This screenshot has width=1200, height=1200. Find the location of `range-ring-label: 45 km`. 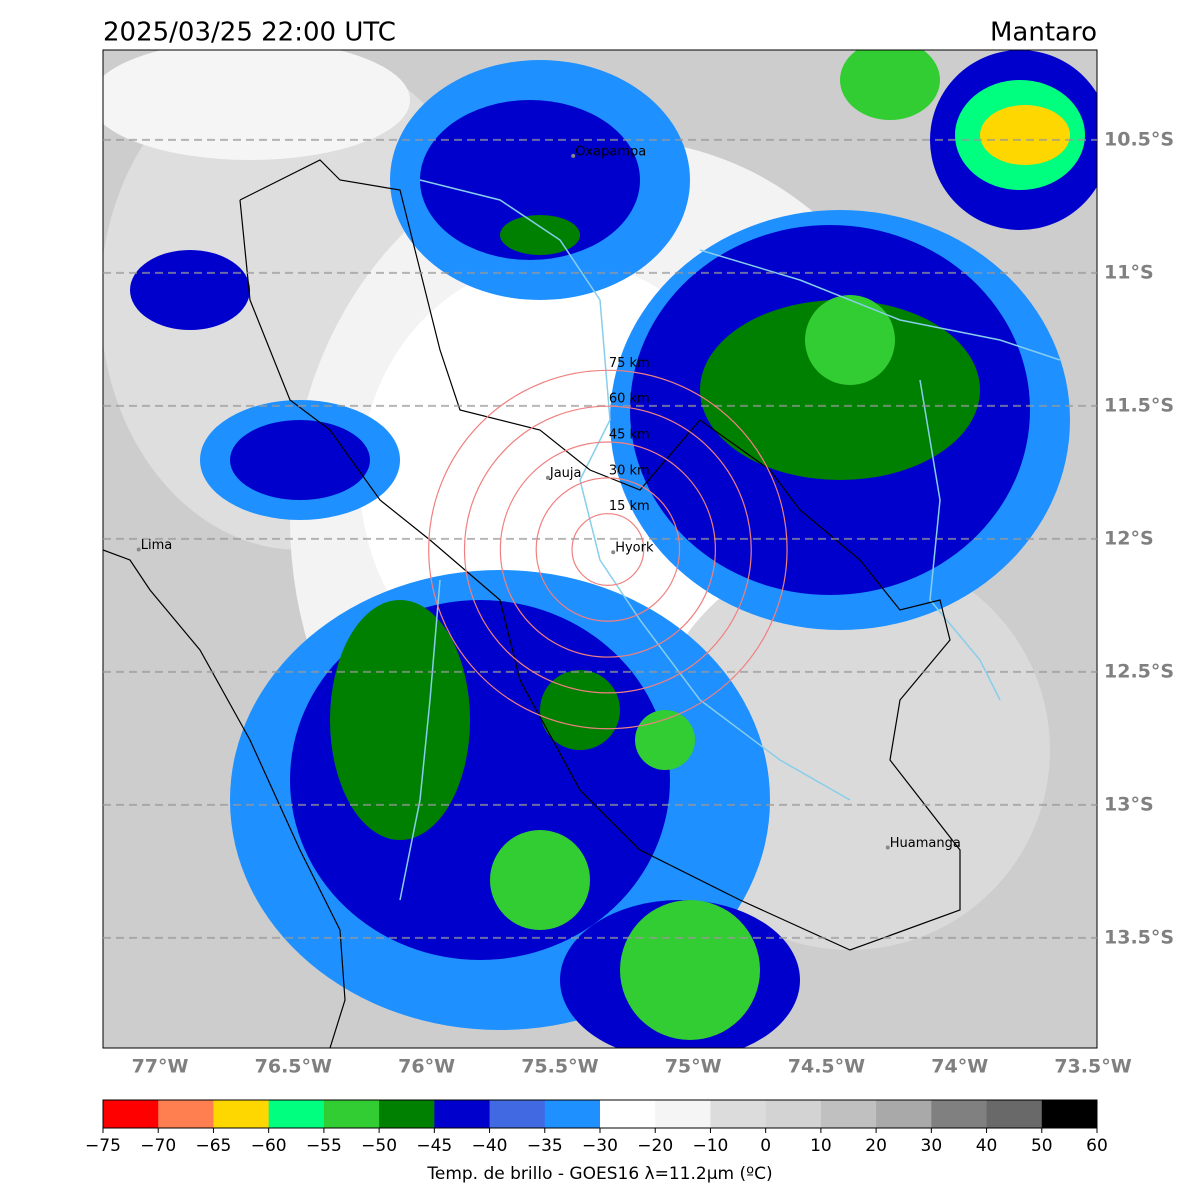

range-ring-label: 45 km is located at coordinates (629, 435).